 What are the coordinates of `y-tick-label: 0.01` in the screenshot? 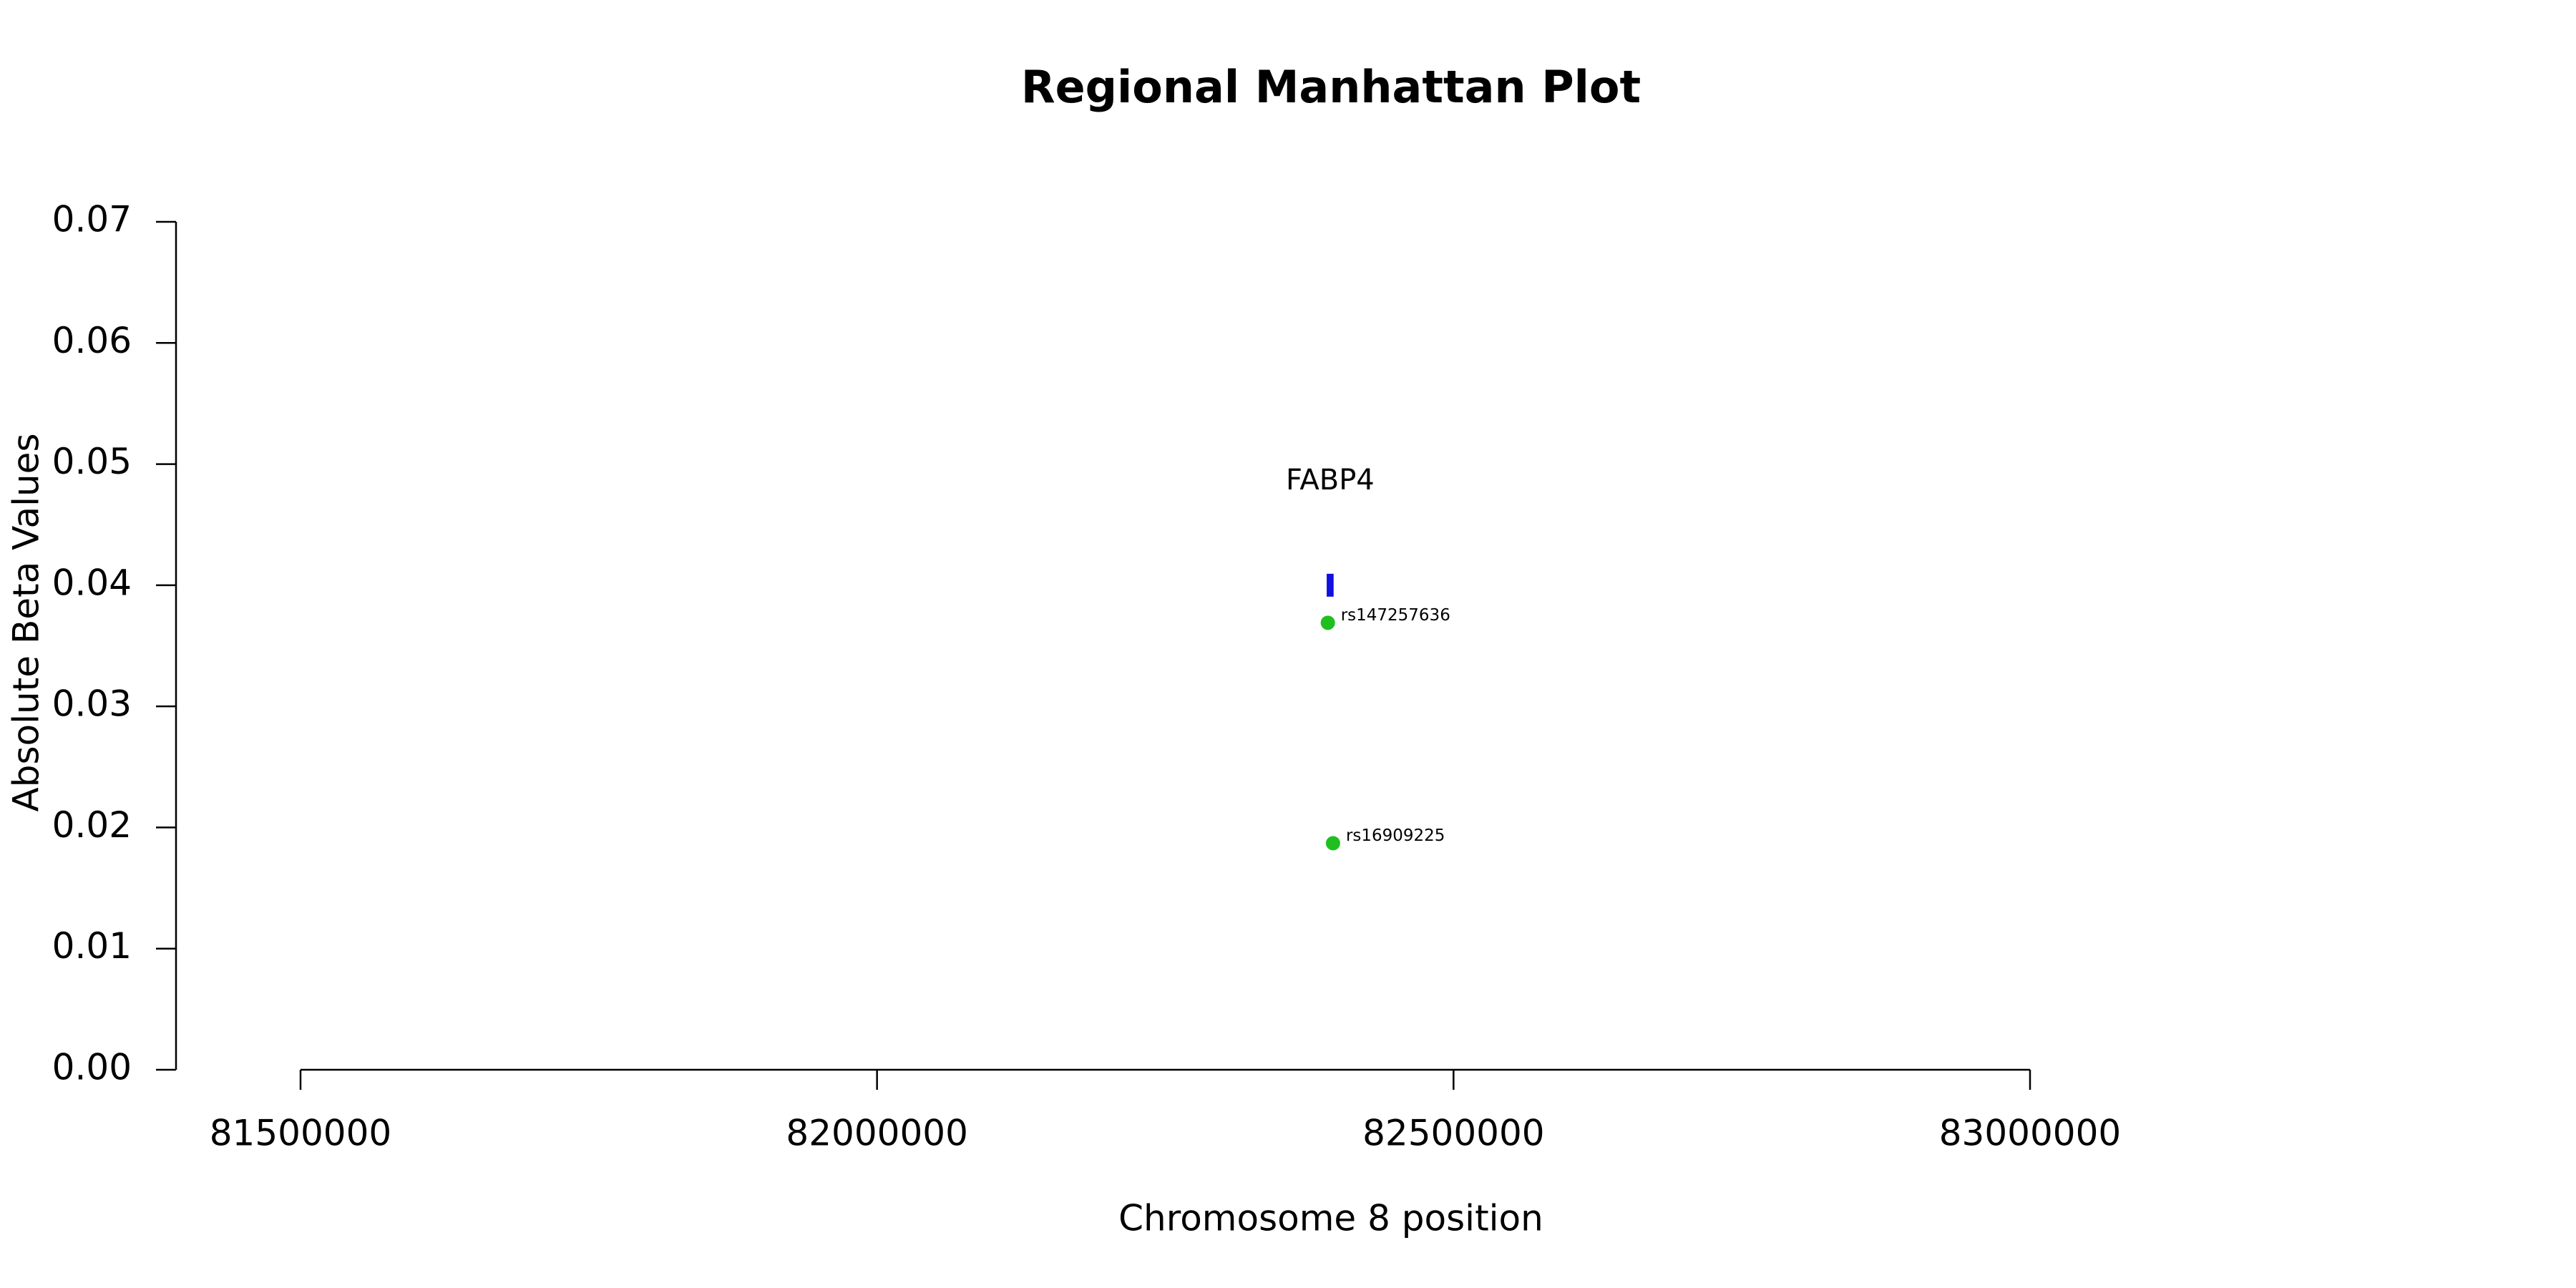 It's located at (92, 946).